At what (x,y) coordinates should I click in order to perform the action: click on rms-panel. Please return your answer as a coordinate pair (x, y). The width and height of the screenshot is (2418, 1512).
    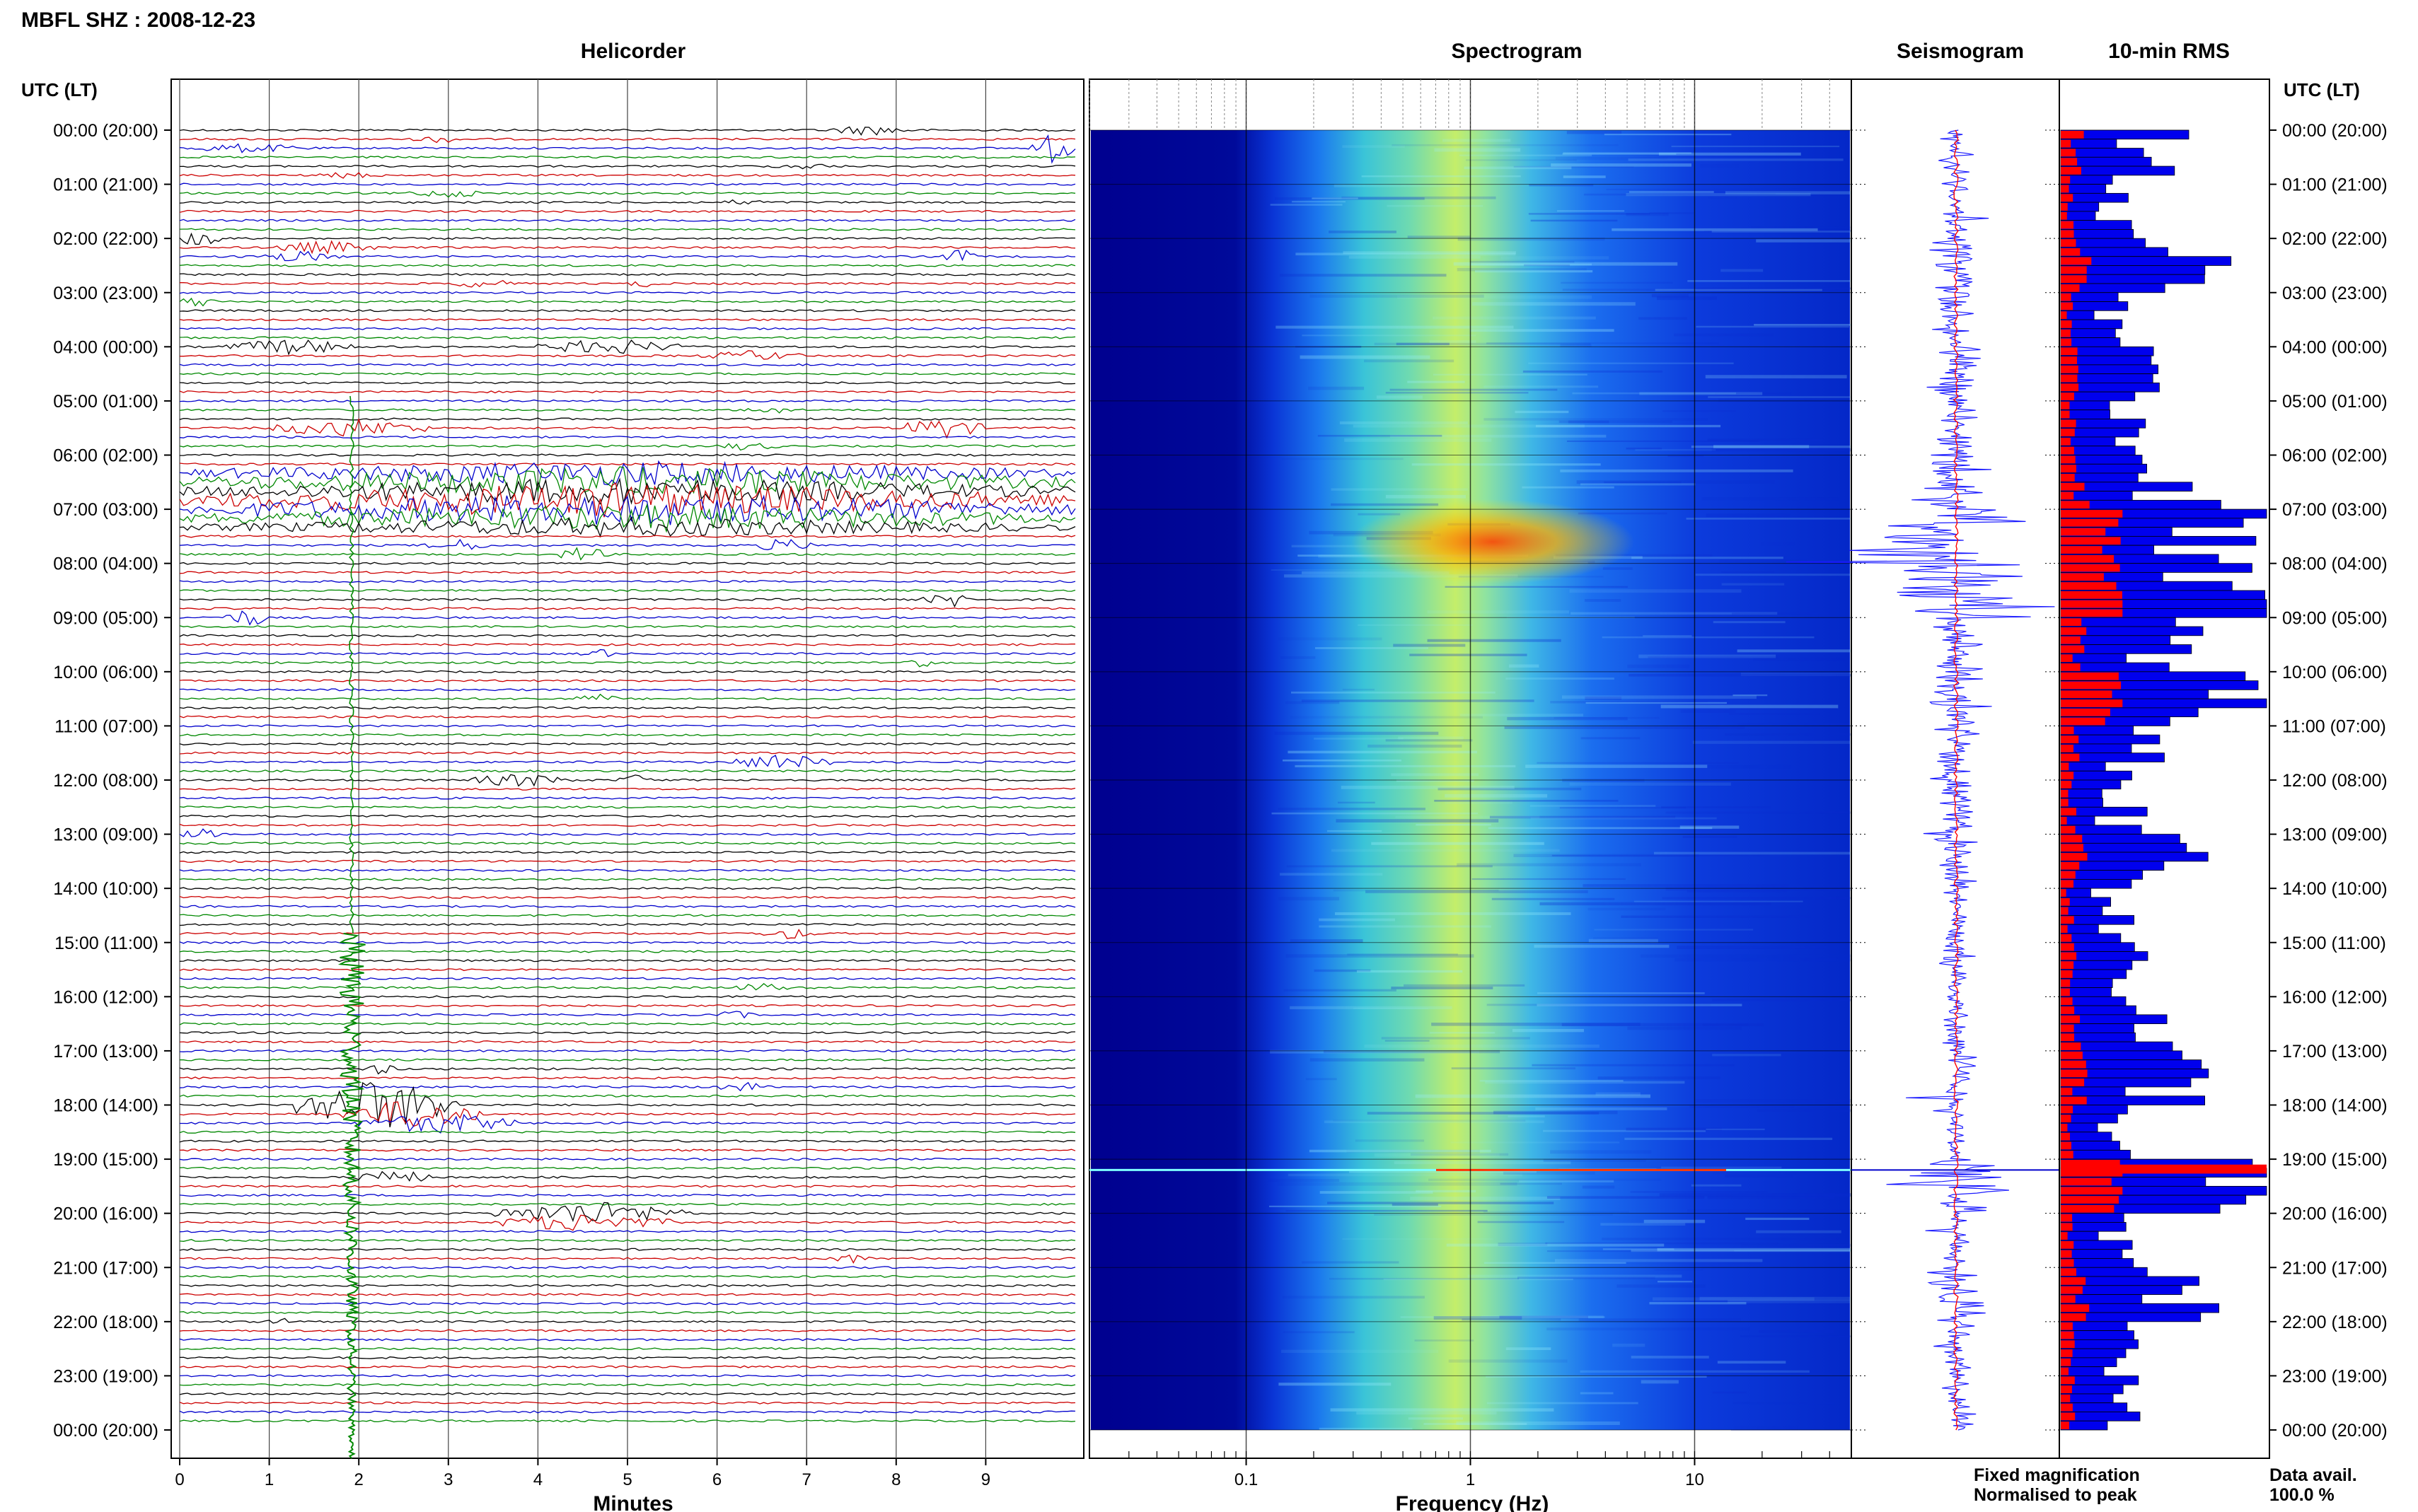
    Looking at the image, I should click on (2164, 768).